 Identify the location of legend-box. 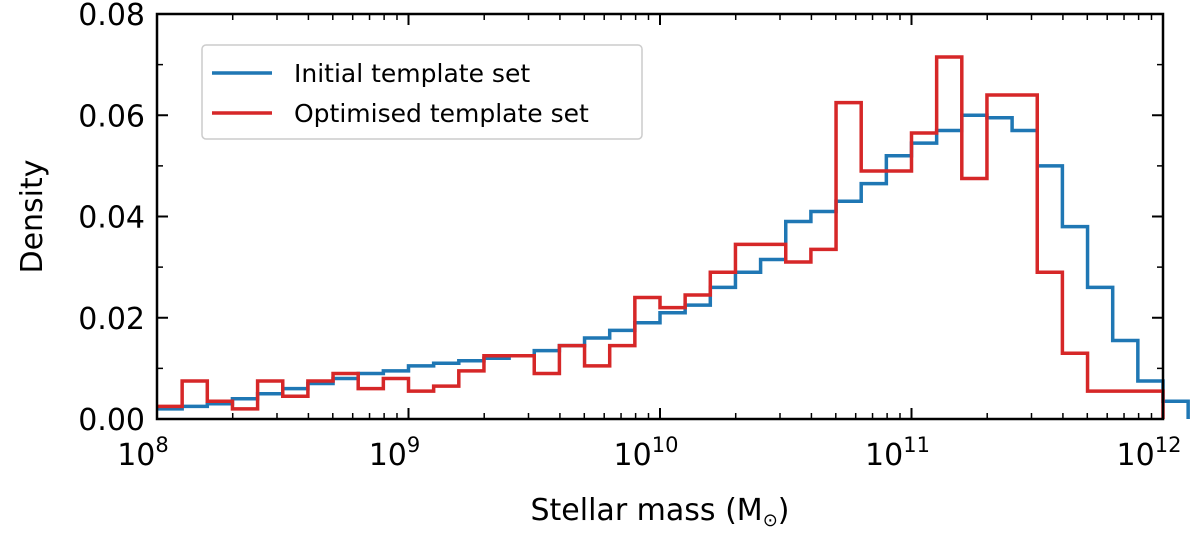
(422, 92).